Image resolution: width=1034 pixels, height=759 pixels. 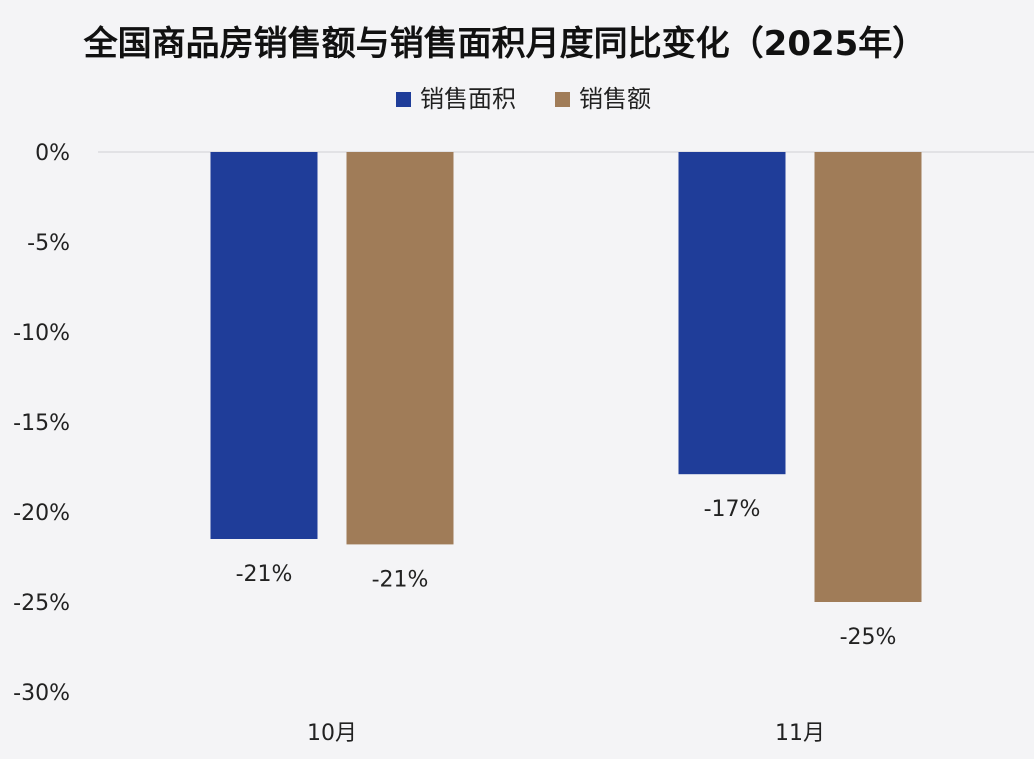 What do you see at coordinates (468, 99) in the screenshot?
I see `legend-label-sales-area: 销售面积` at bounding box center [468, 99].